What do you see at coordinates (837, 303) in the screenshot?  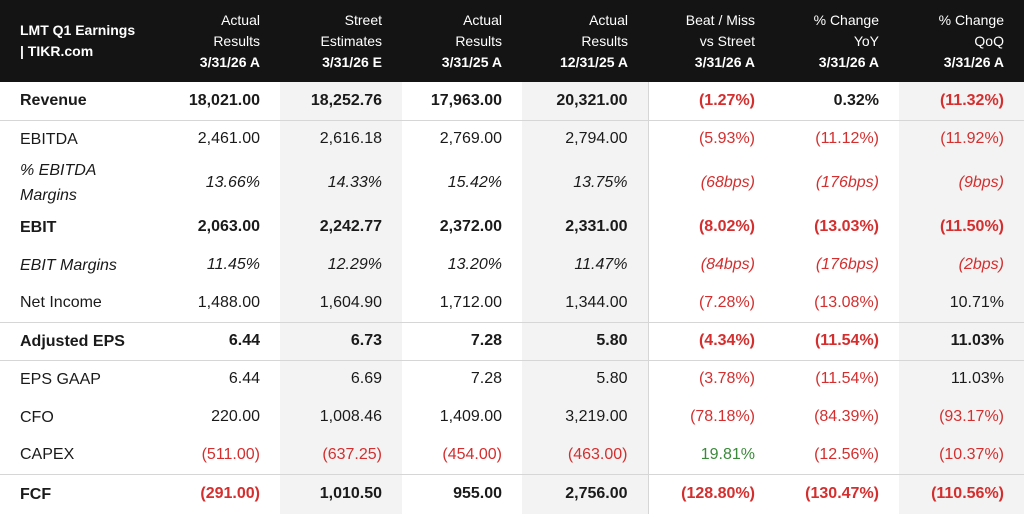 I see `cell-value: (13.08%)` at bounding box center [837, 303].